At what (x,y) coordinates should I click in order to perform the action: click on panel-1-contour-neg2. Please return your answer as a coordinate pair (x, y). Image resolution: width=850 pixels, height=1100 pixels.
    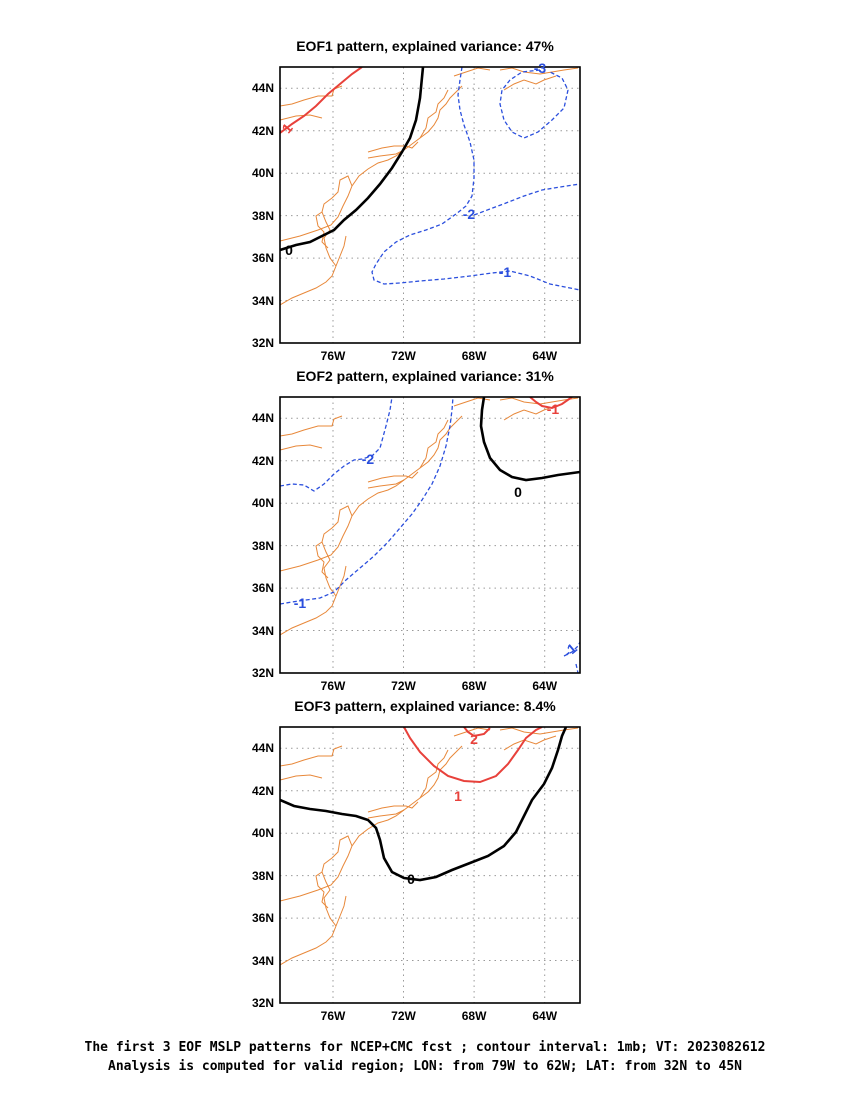
    Looking at the image, I should click on (526, 199).